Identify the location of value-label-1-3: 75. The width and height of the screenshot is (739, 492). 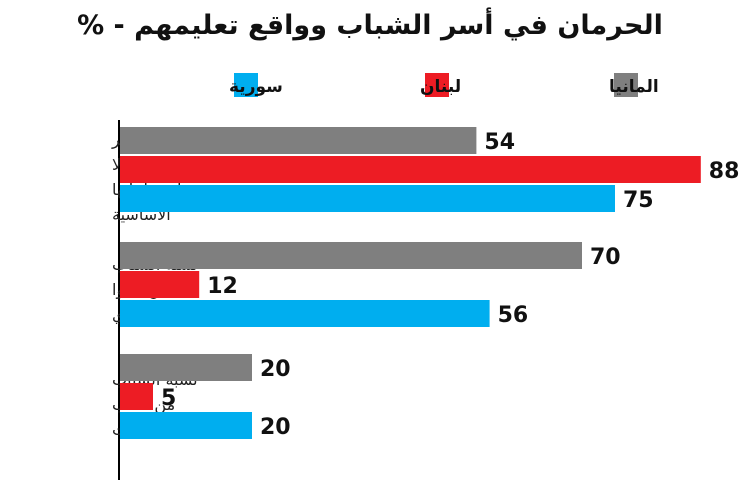
(638, 200).